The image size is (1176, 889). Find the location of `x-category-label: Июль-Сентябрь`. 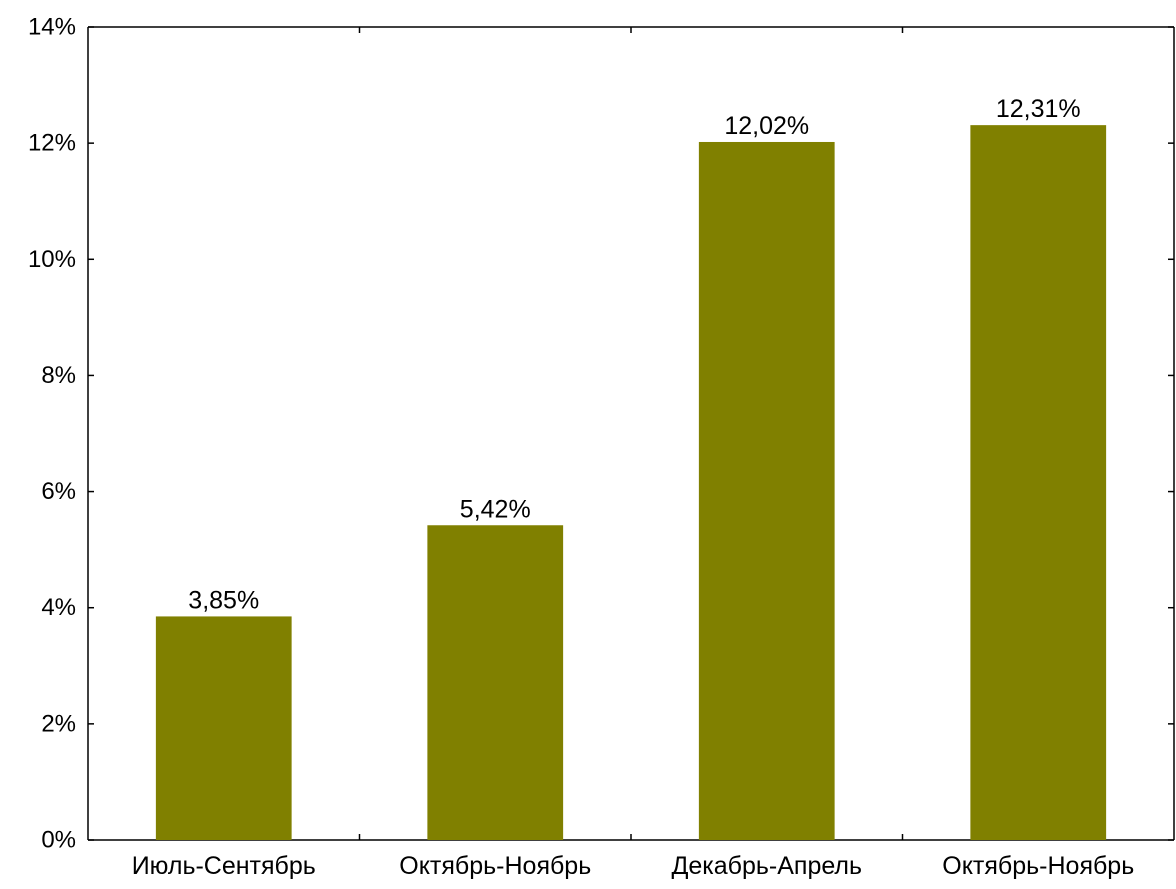

x-category-label: Июль-Сентябрь is located at coordinates (224, 866).